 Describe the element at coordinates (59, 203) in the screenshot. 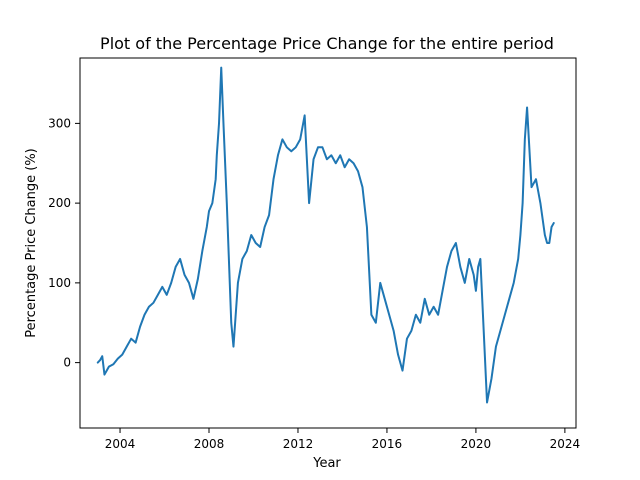

I see `y-tick-label: 200` at that location.